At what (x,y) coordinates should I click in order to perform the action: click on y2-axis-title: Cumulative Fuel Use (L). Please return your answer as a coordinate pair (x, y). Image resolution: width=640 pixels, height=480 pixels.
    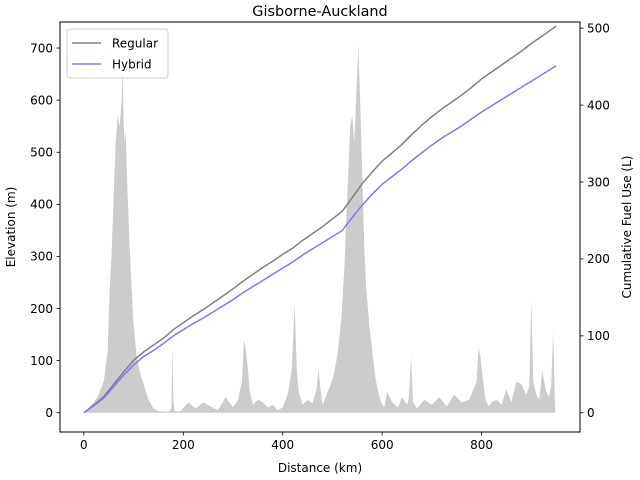
    Looking at the image, I should click on (627, 227).